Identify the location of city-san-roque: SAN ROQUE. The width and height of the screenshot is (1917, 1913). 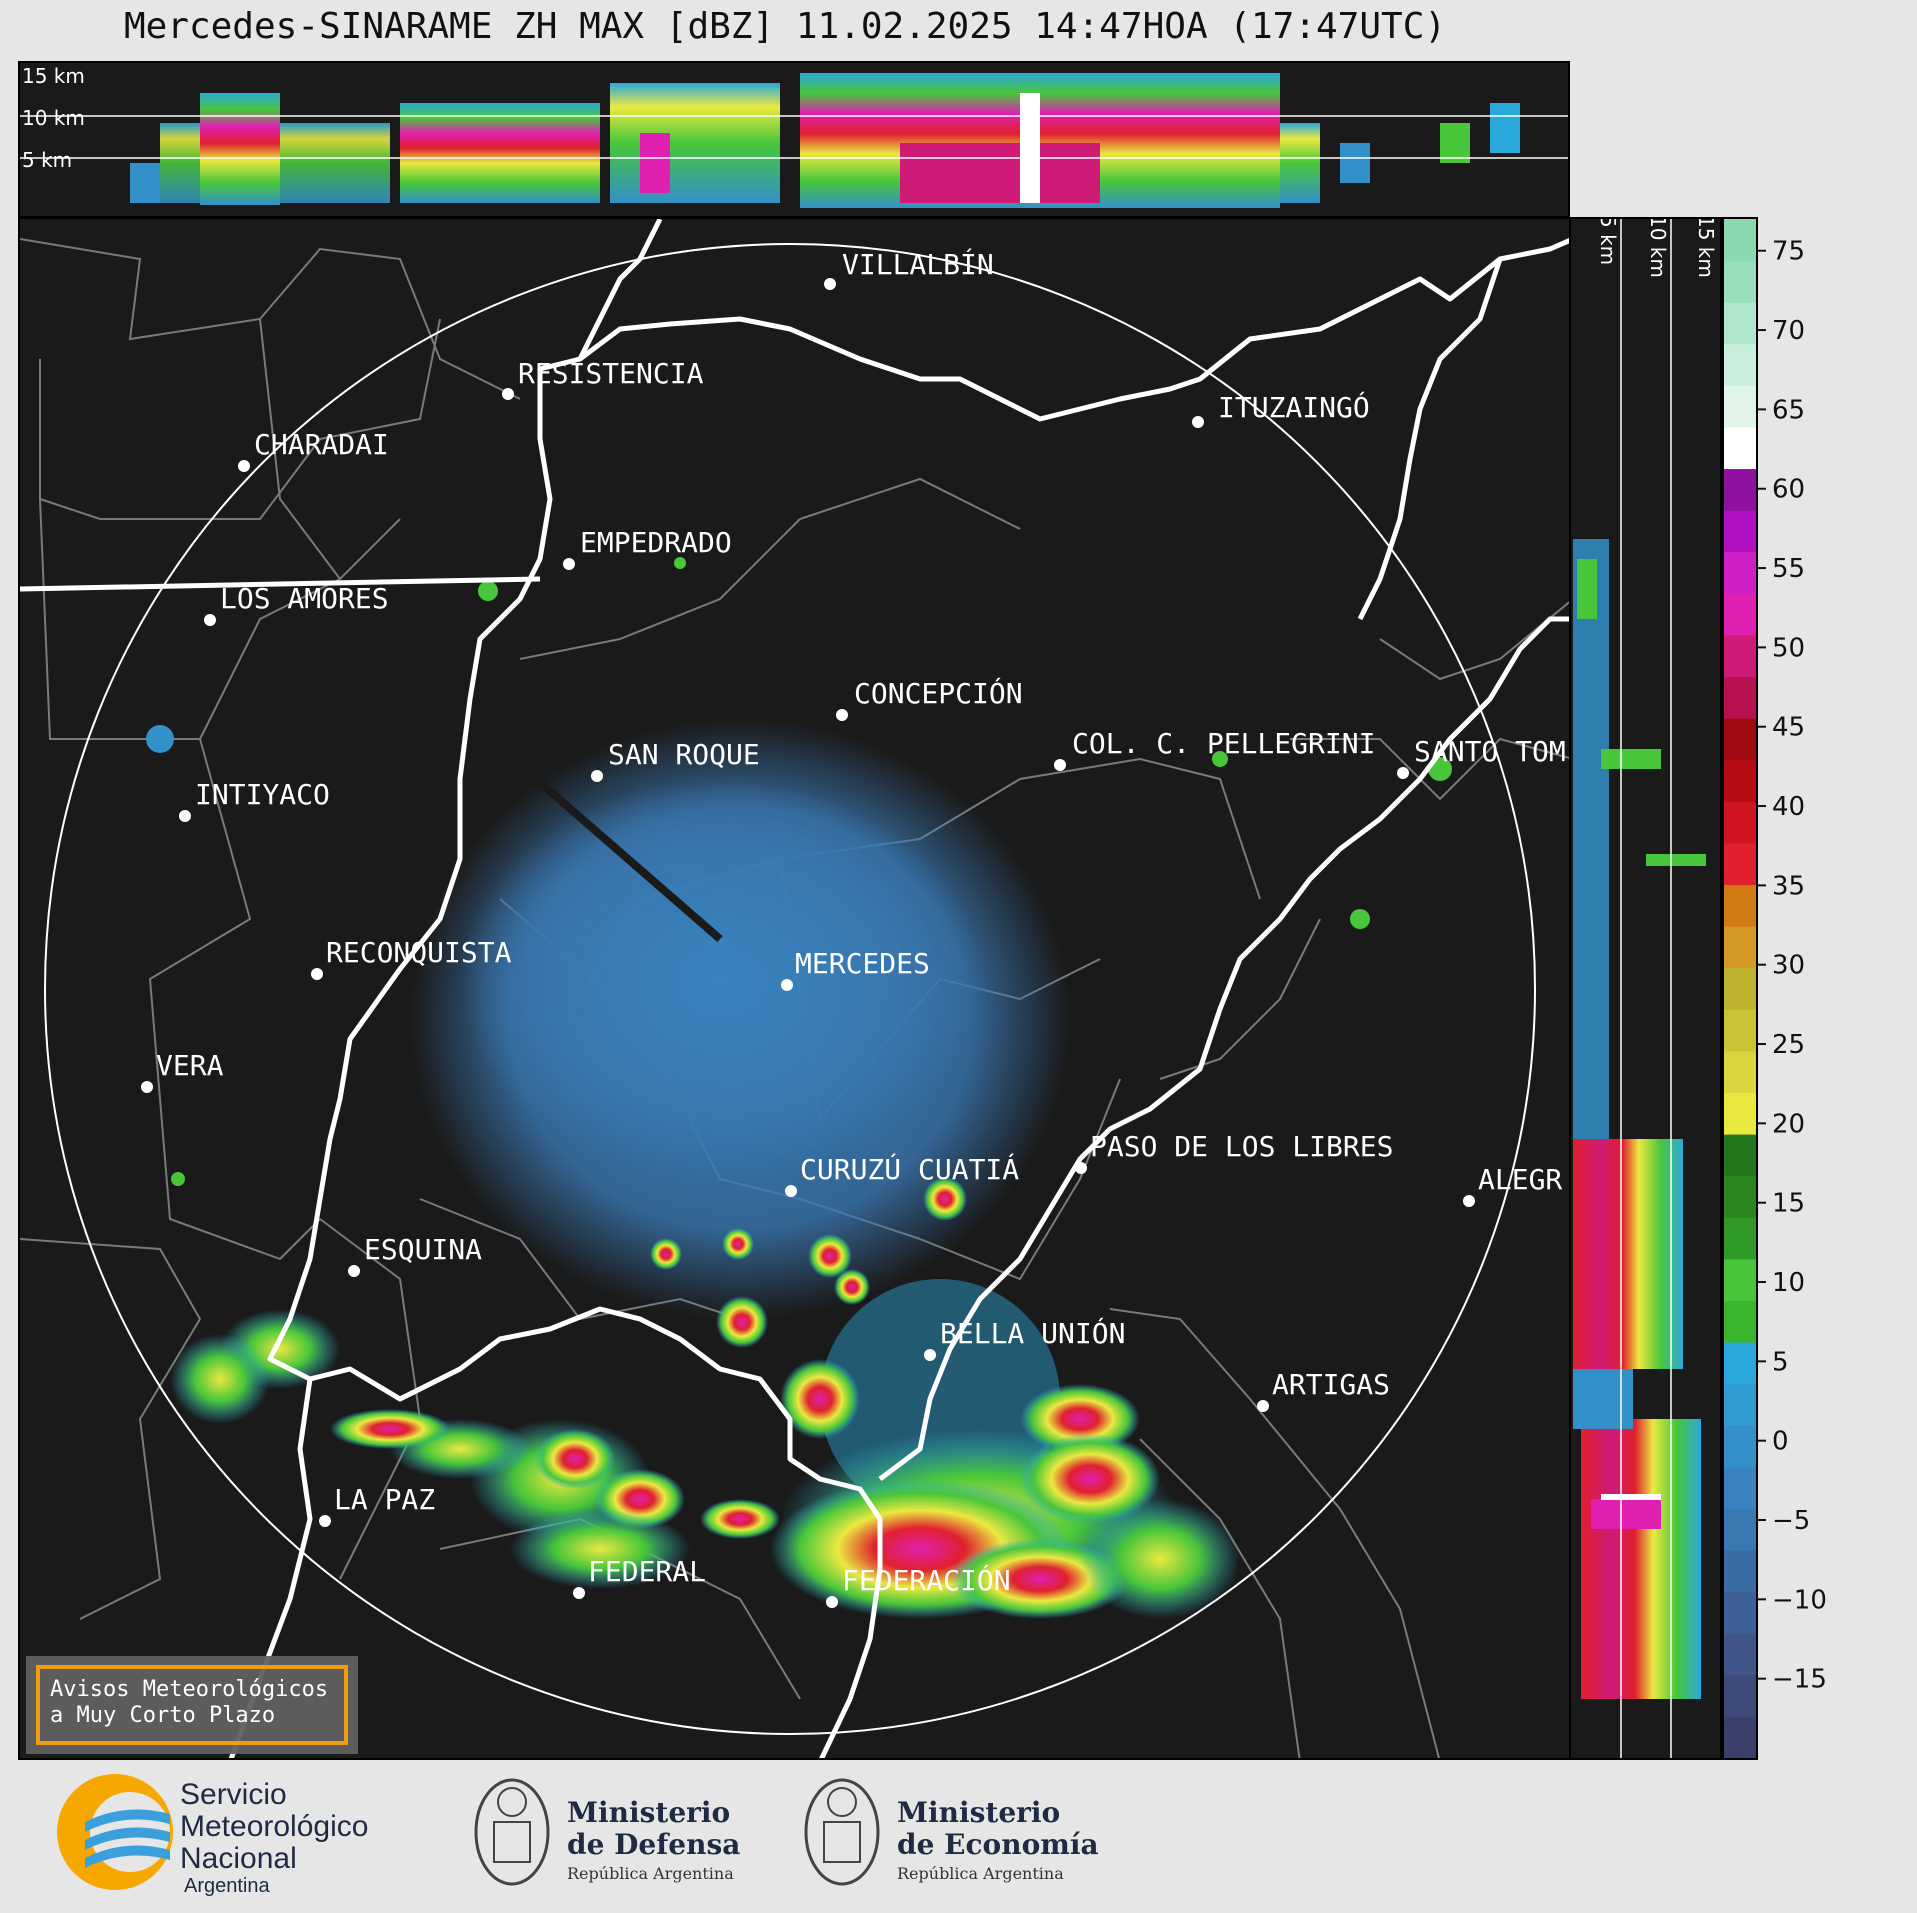
(675, 760).